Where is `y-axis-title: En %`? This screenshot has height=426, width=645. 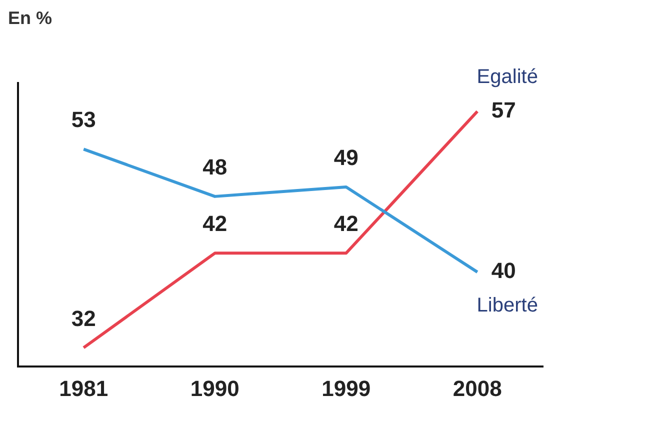
y-axis-title: En % is located at coordinates (31, 18).